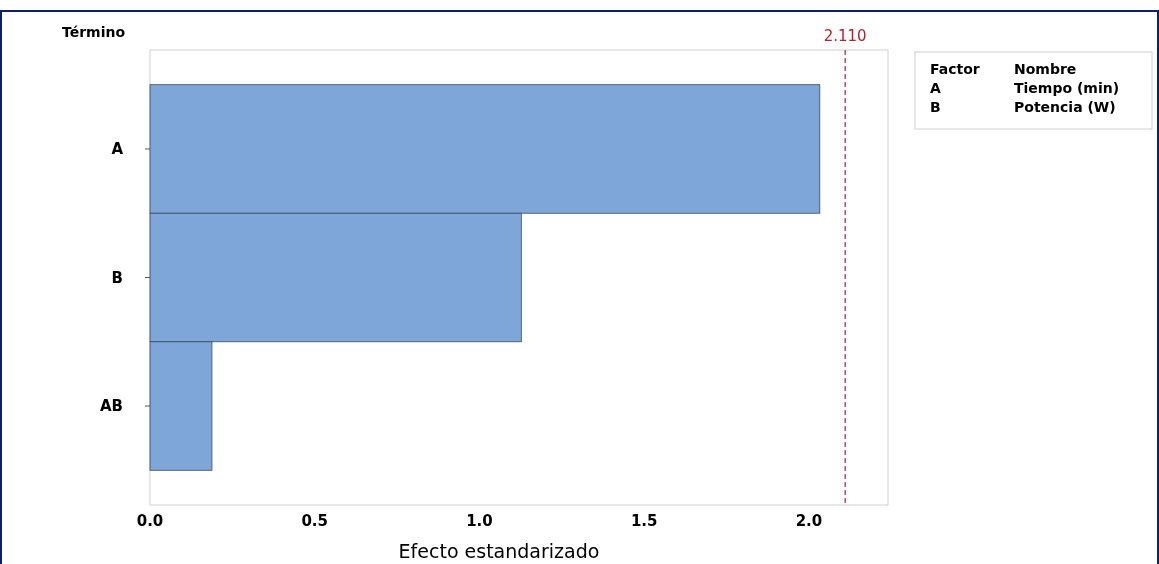  What do you see at coordinates (1067, 88) in the screenshot?
I see `text: Tiempo (min)` at bounding box center [1067, 88].